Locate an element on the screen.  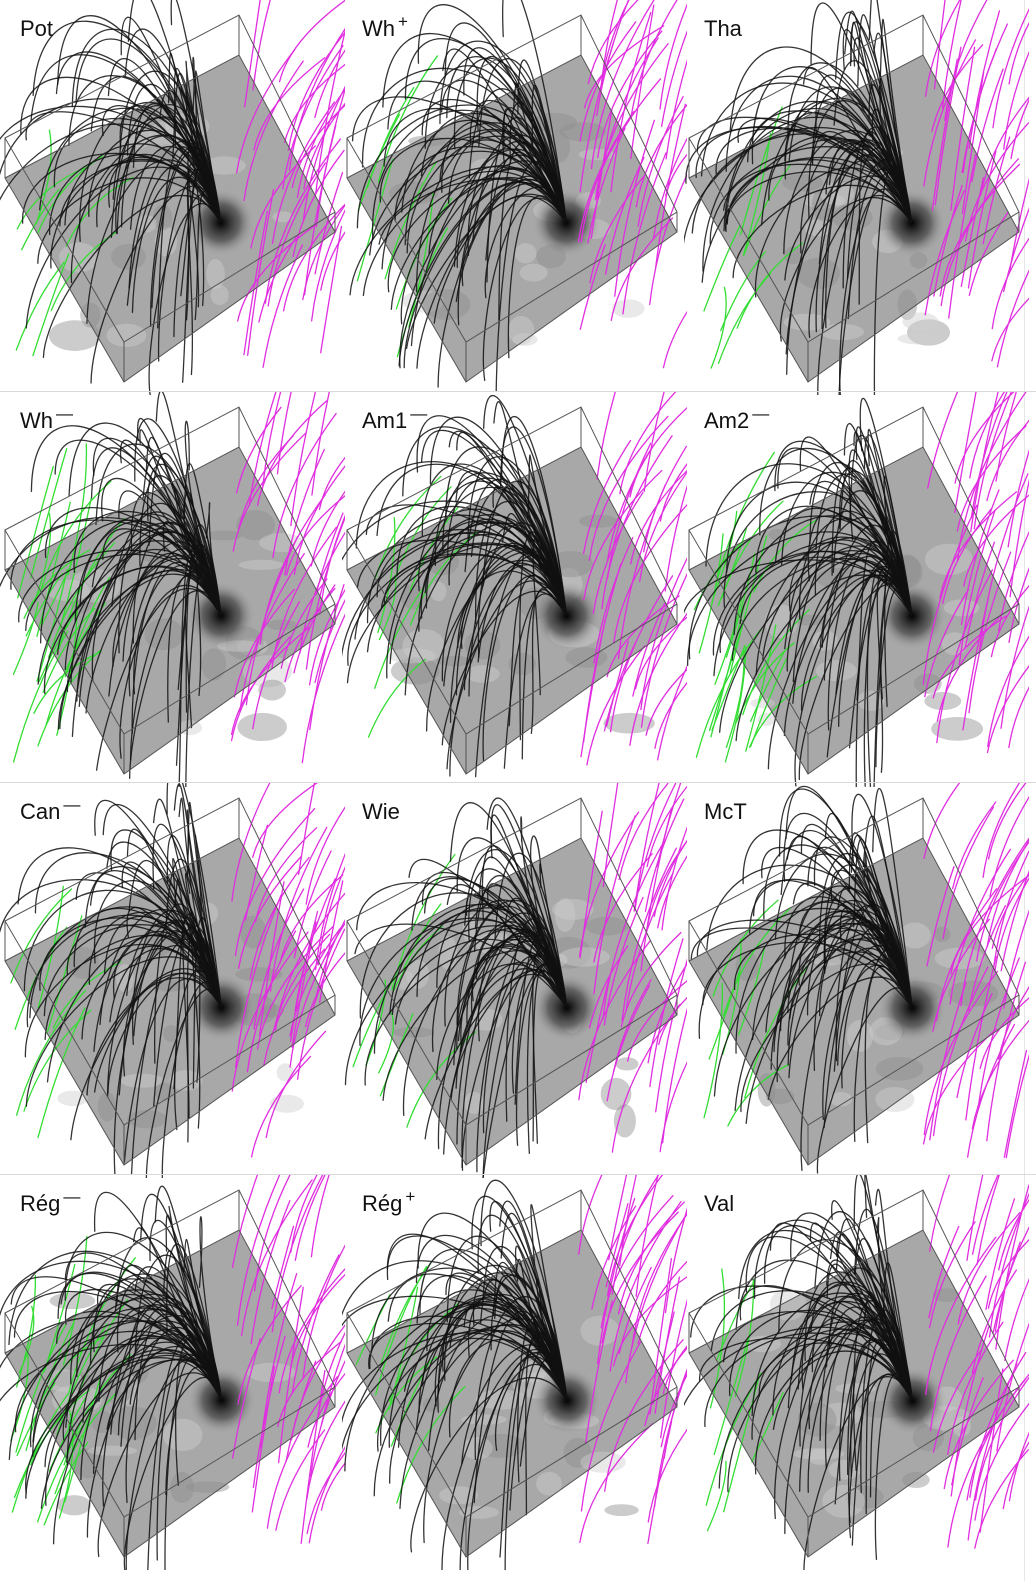
model-panel: Val is located at coordinates (856, 1372).